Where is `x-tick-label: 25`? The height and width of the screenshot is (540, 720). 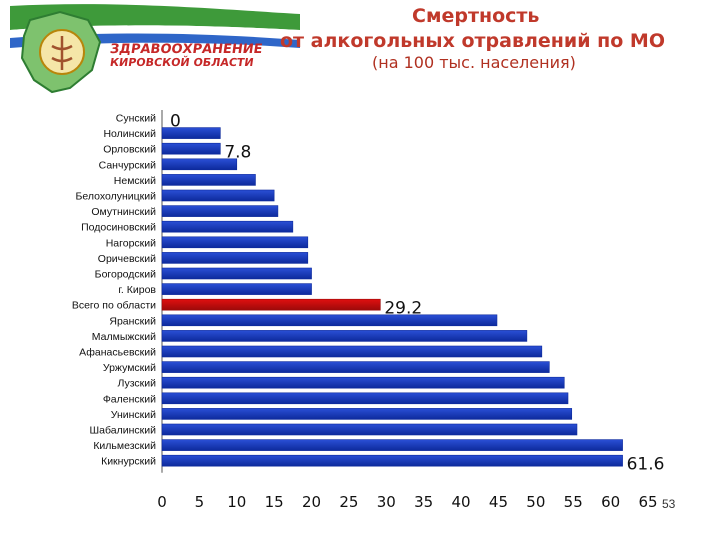 x-tick-label: 25 is located at coordinates (348, 501).